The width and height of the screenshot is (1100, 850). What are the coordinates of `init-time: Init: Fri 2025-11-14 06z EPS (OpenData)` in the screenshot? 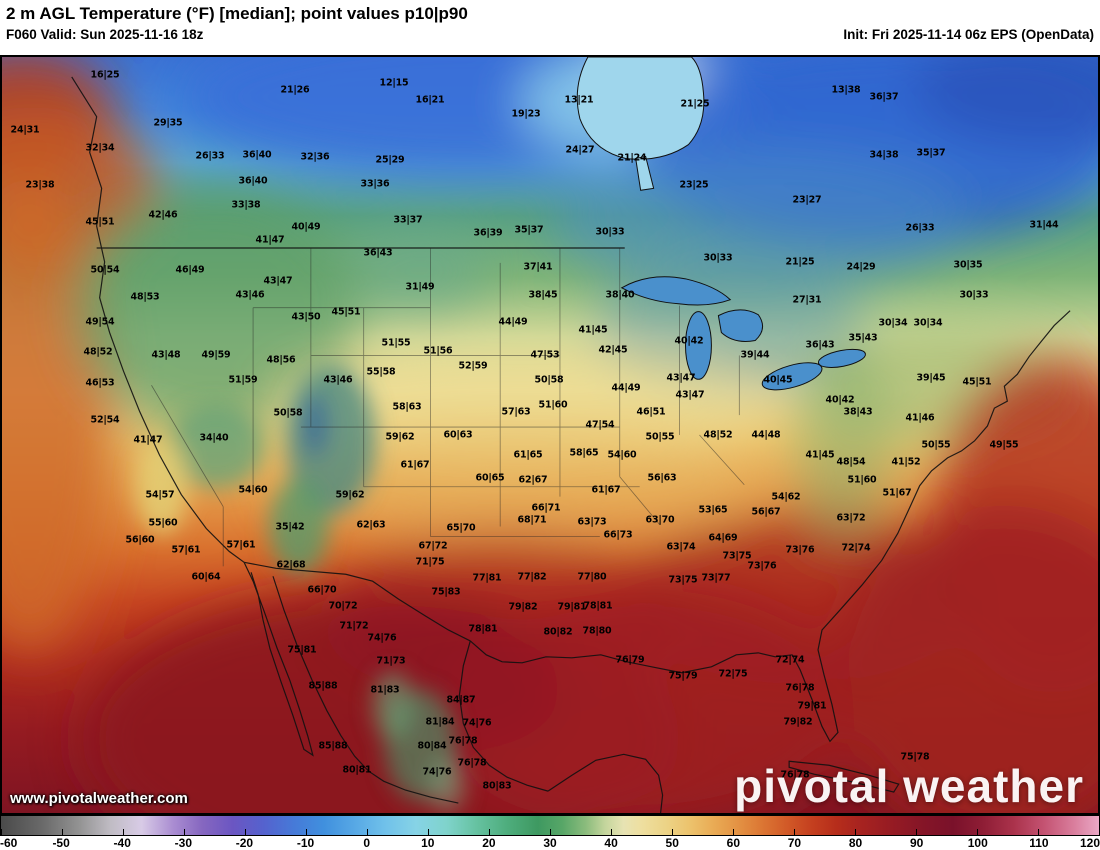 It's located at (968, 35).